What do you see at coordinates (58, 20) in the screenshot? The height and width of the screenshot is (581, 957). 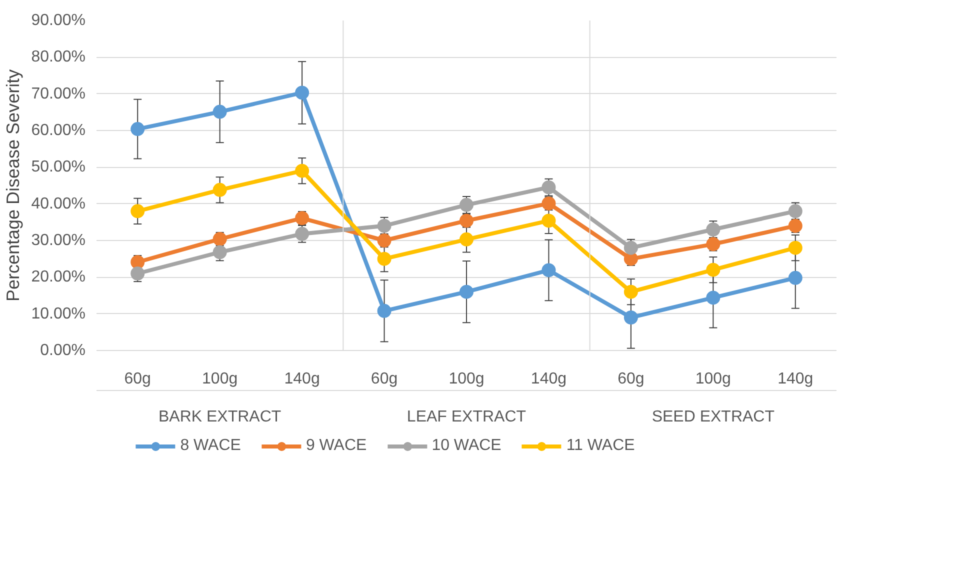 I see `y-tick-label: 90.00%` at bounding box center [58, 20].